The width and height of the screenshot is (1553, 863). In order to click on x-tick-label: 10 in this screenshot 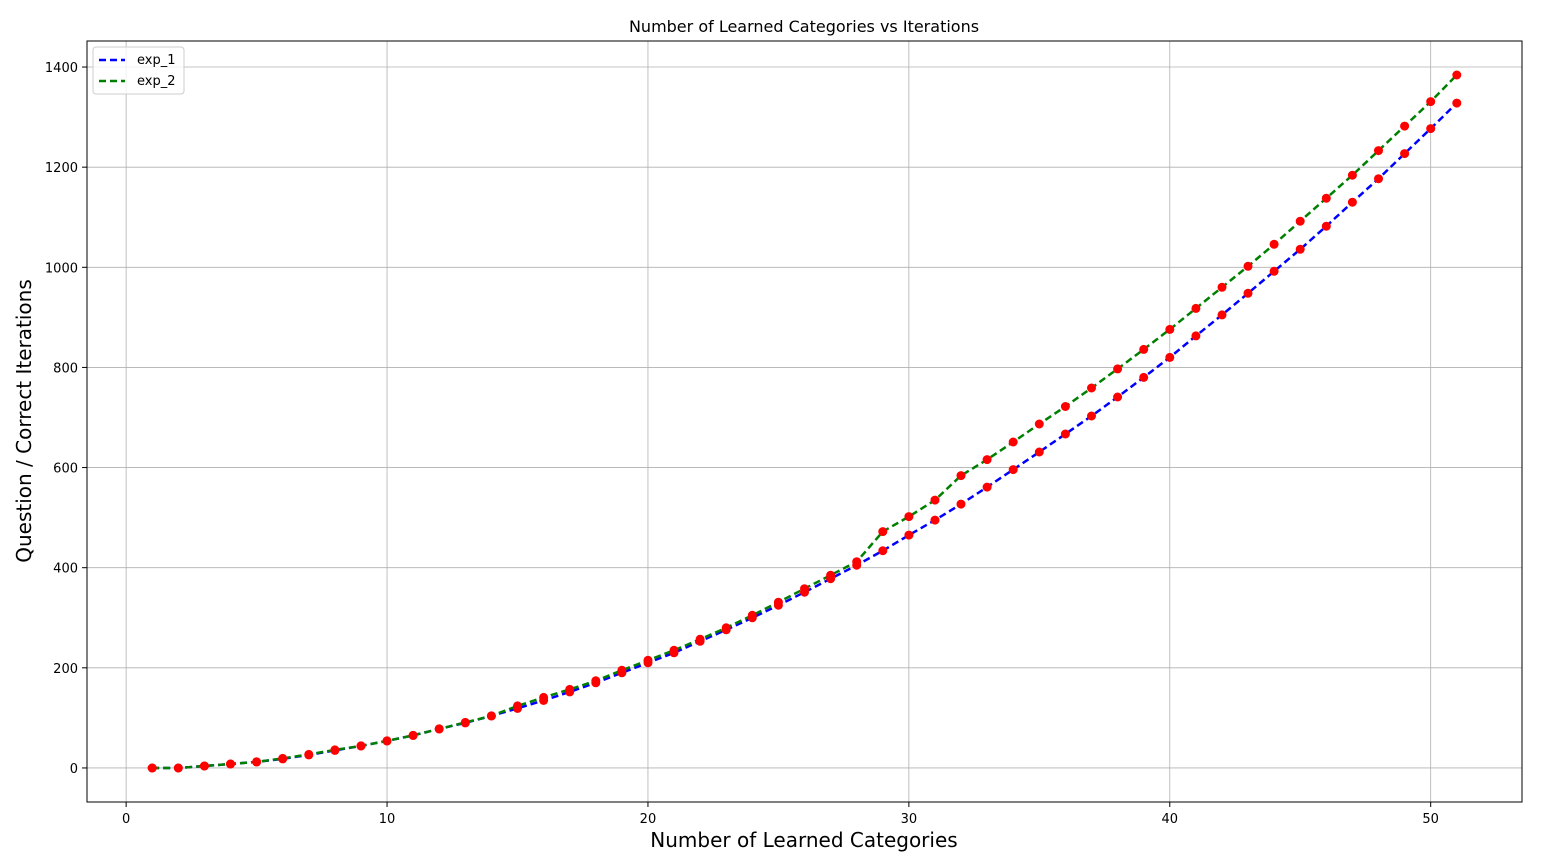, I will do `click(387, 819)`.